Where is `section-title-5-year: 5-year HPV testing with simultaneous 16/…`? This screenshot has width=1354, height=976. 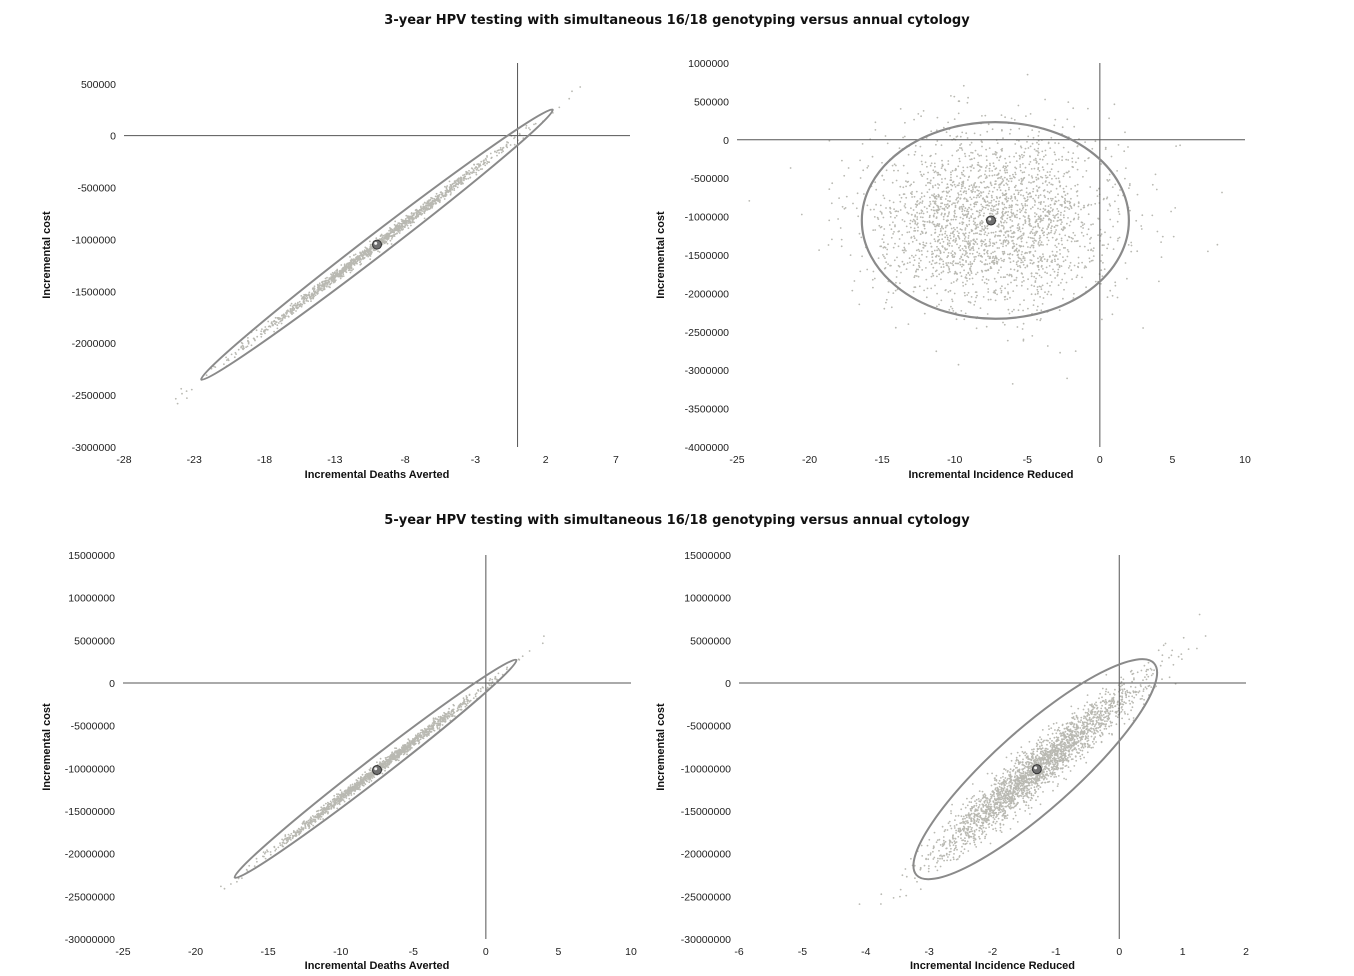 section-title-5-year: 5-year HPV testing with simultaneous 16/… is located at coordinates (677, 520).